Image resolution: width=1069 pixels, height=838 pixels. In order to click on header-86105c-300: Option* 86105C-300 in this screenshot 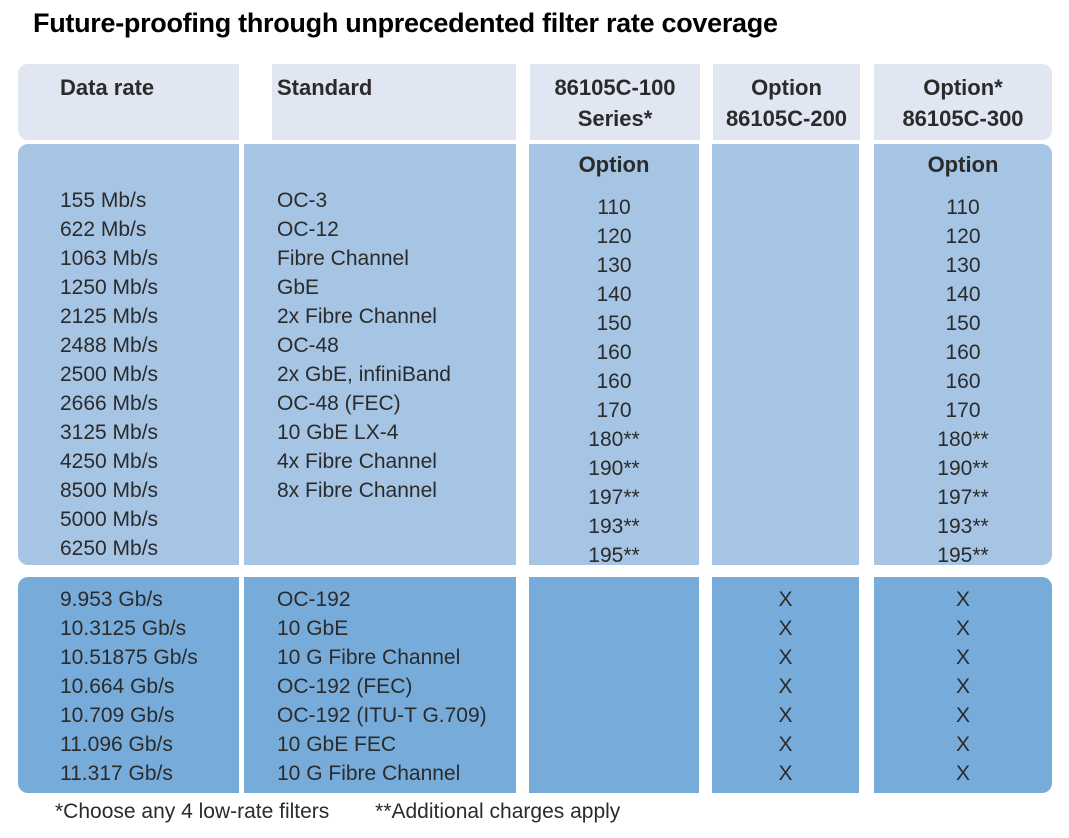, I will do `click(963, 102)`.